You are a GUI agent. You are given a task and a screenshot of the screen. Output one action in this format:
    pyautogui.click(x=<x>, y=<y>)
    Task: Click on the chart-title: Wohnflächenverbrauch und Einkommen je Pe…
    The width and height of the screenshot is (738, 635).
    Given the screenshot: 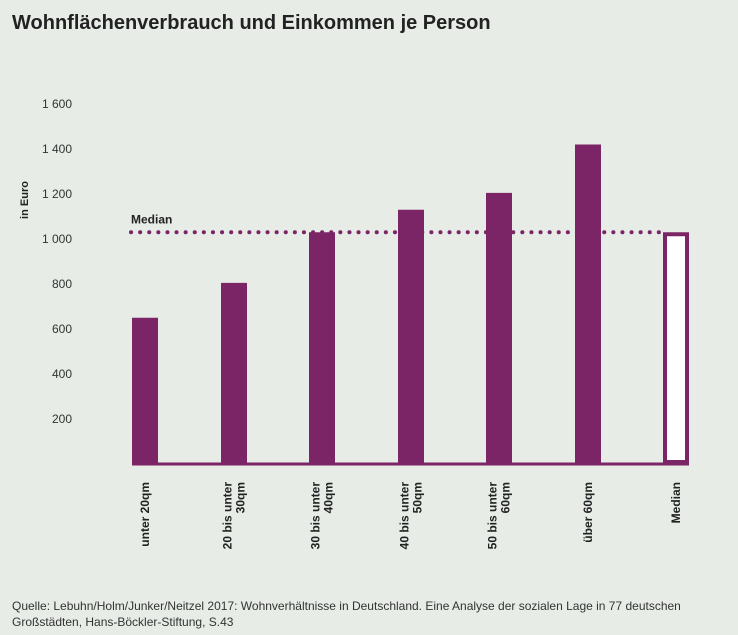 What is the action you would take?
    pyautogui.click(x=251, y=23)
    